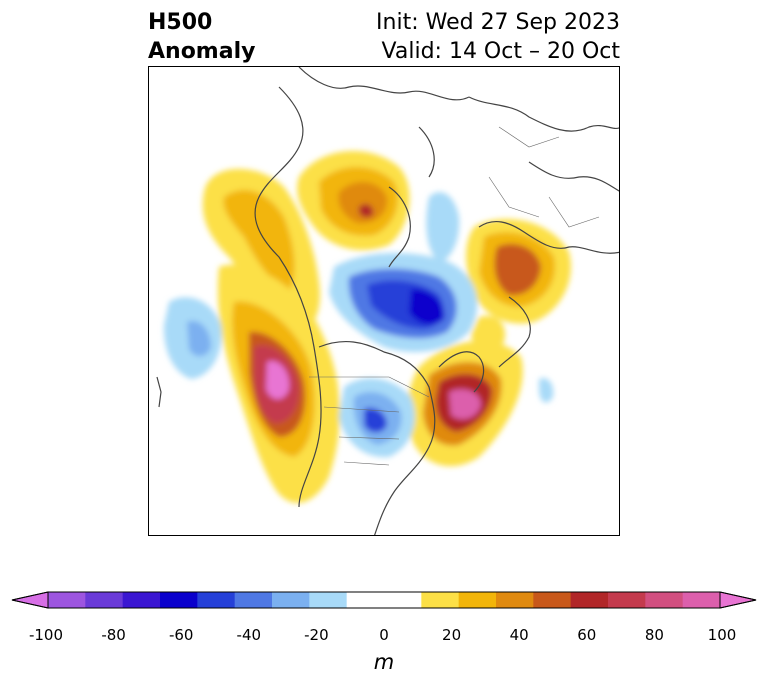  What do you see at coordinates (498, 22) in the screenshot?
I see `init-date: Init: Wed 27 Sep 2023` at bounding box center [498, 22].